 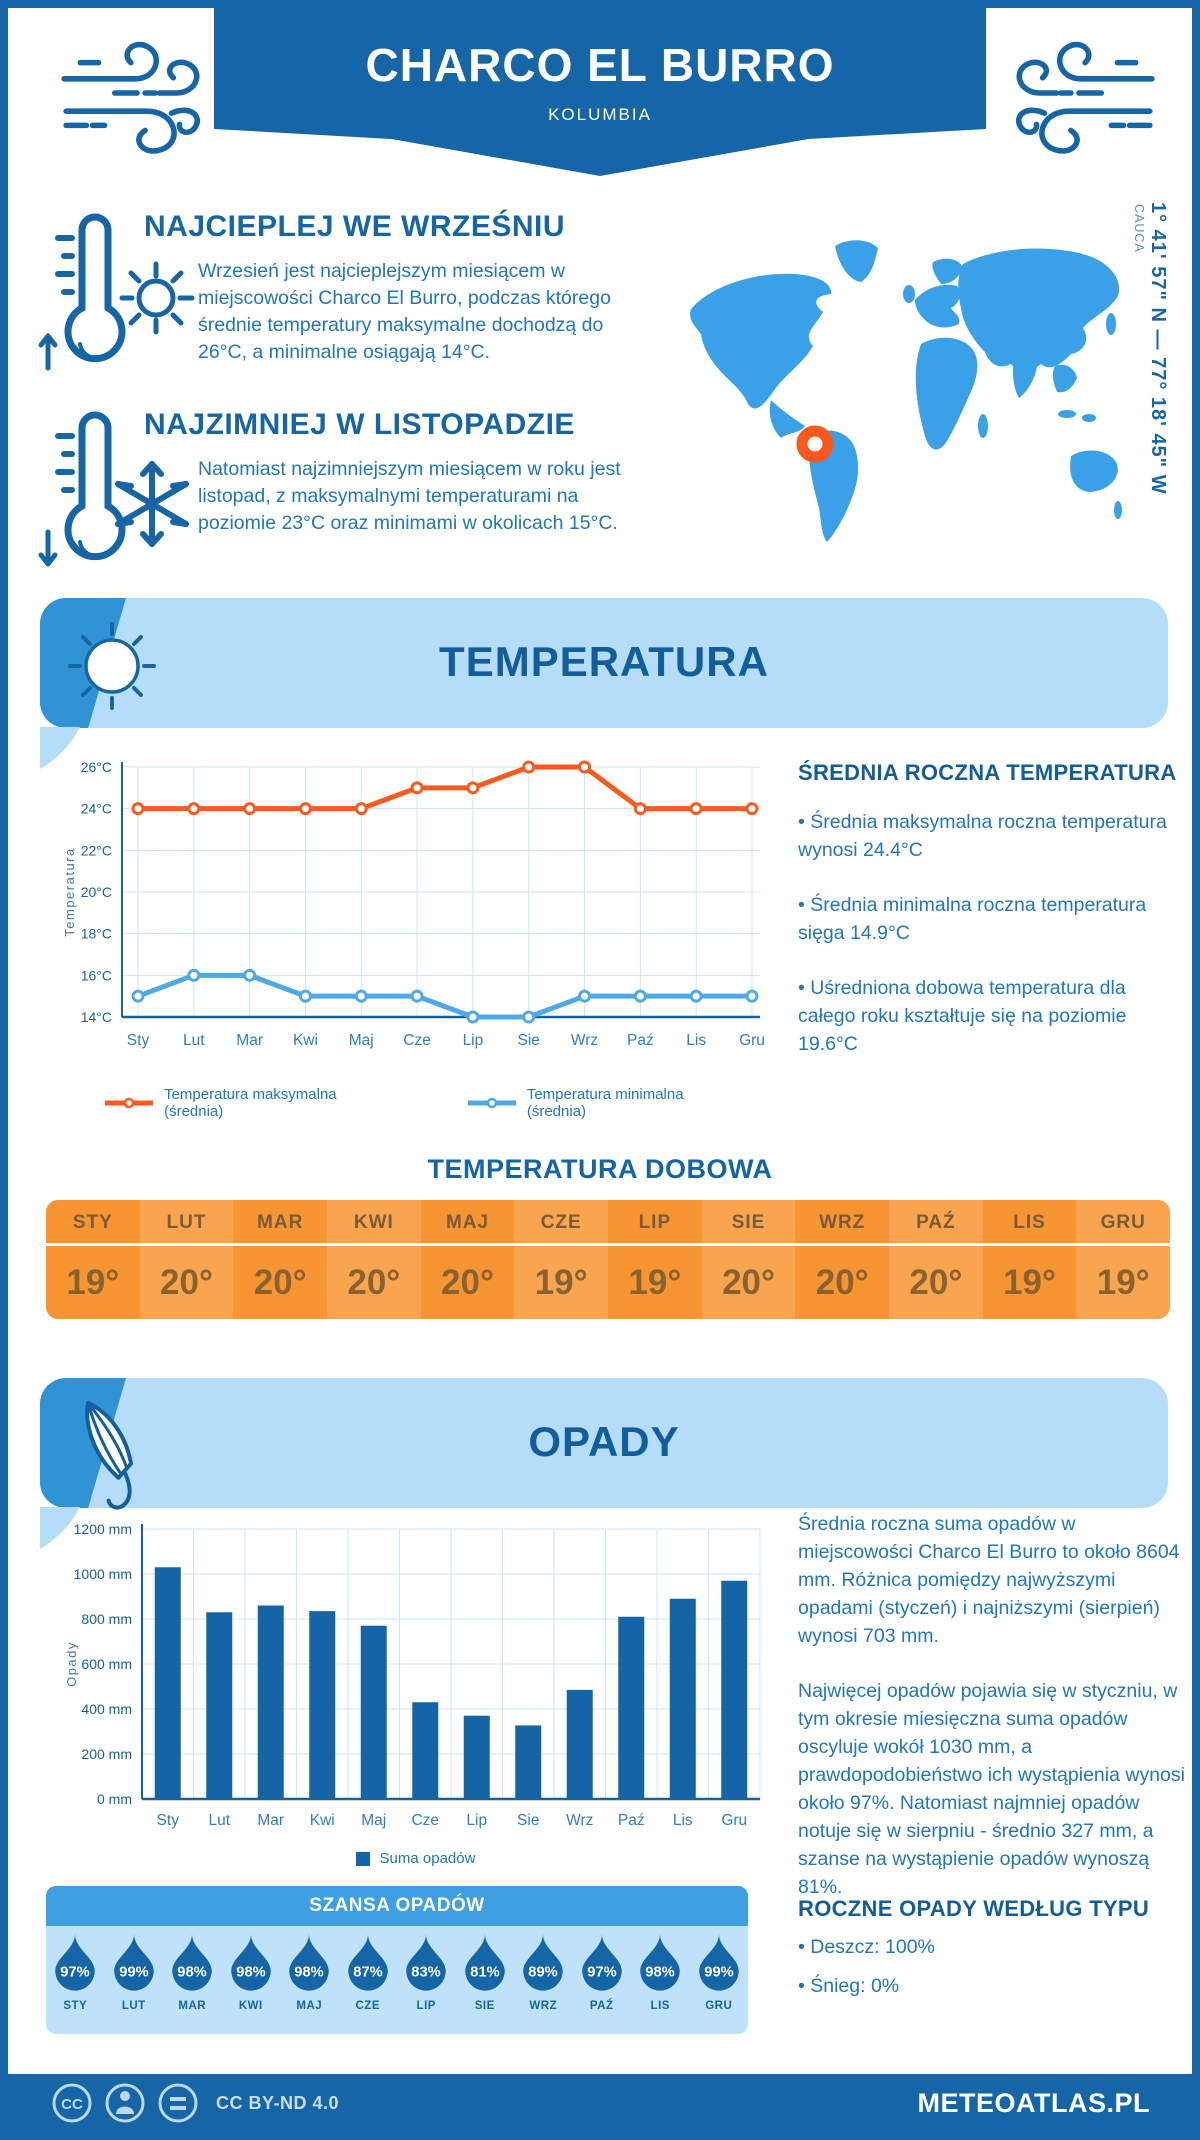 I want to click on raindrop-icon: 97%, so click(x=601, y=1962).